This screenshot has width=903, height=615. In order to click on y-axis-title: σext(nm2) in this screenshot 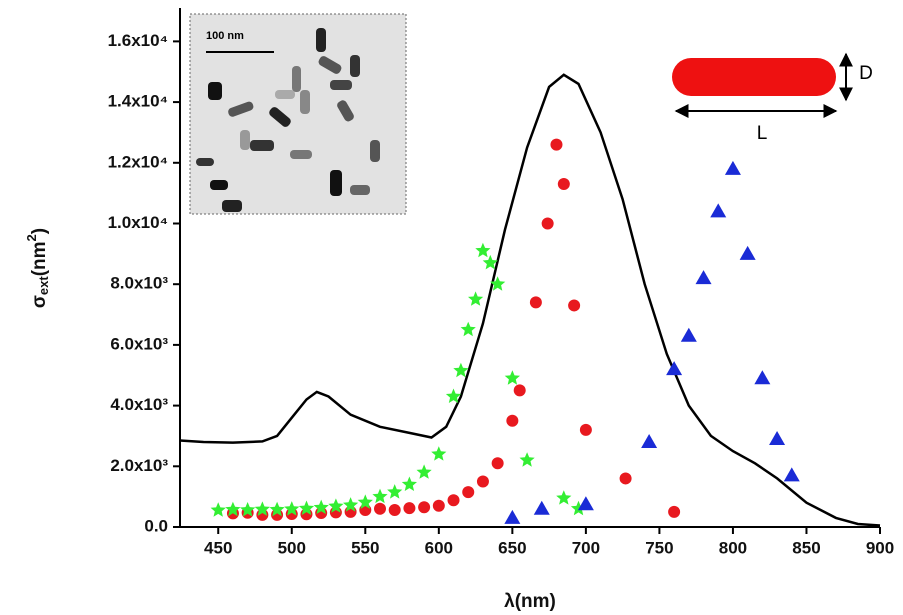, I will do `click(37, 268)`.